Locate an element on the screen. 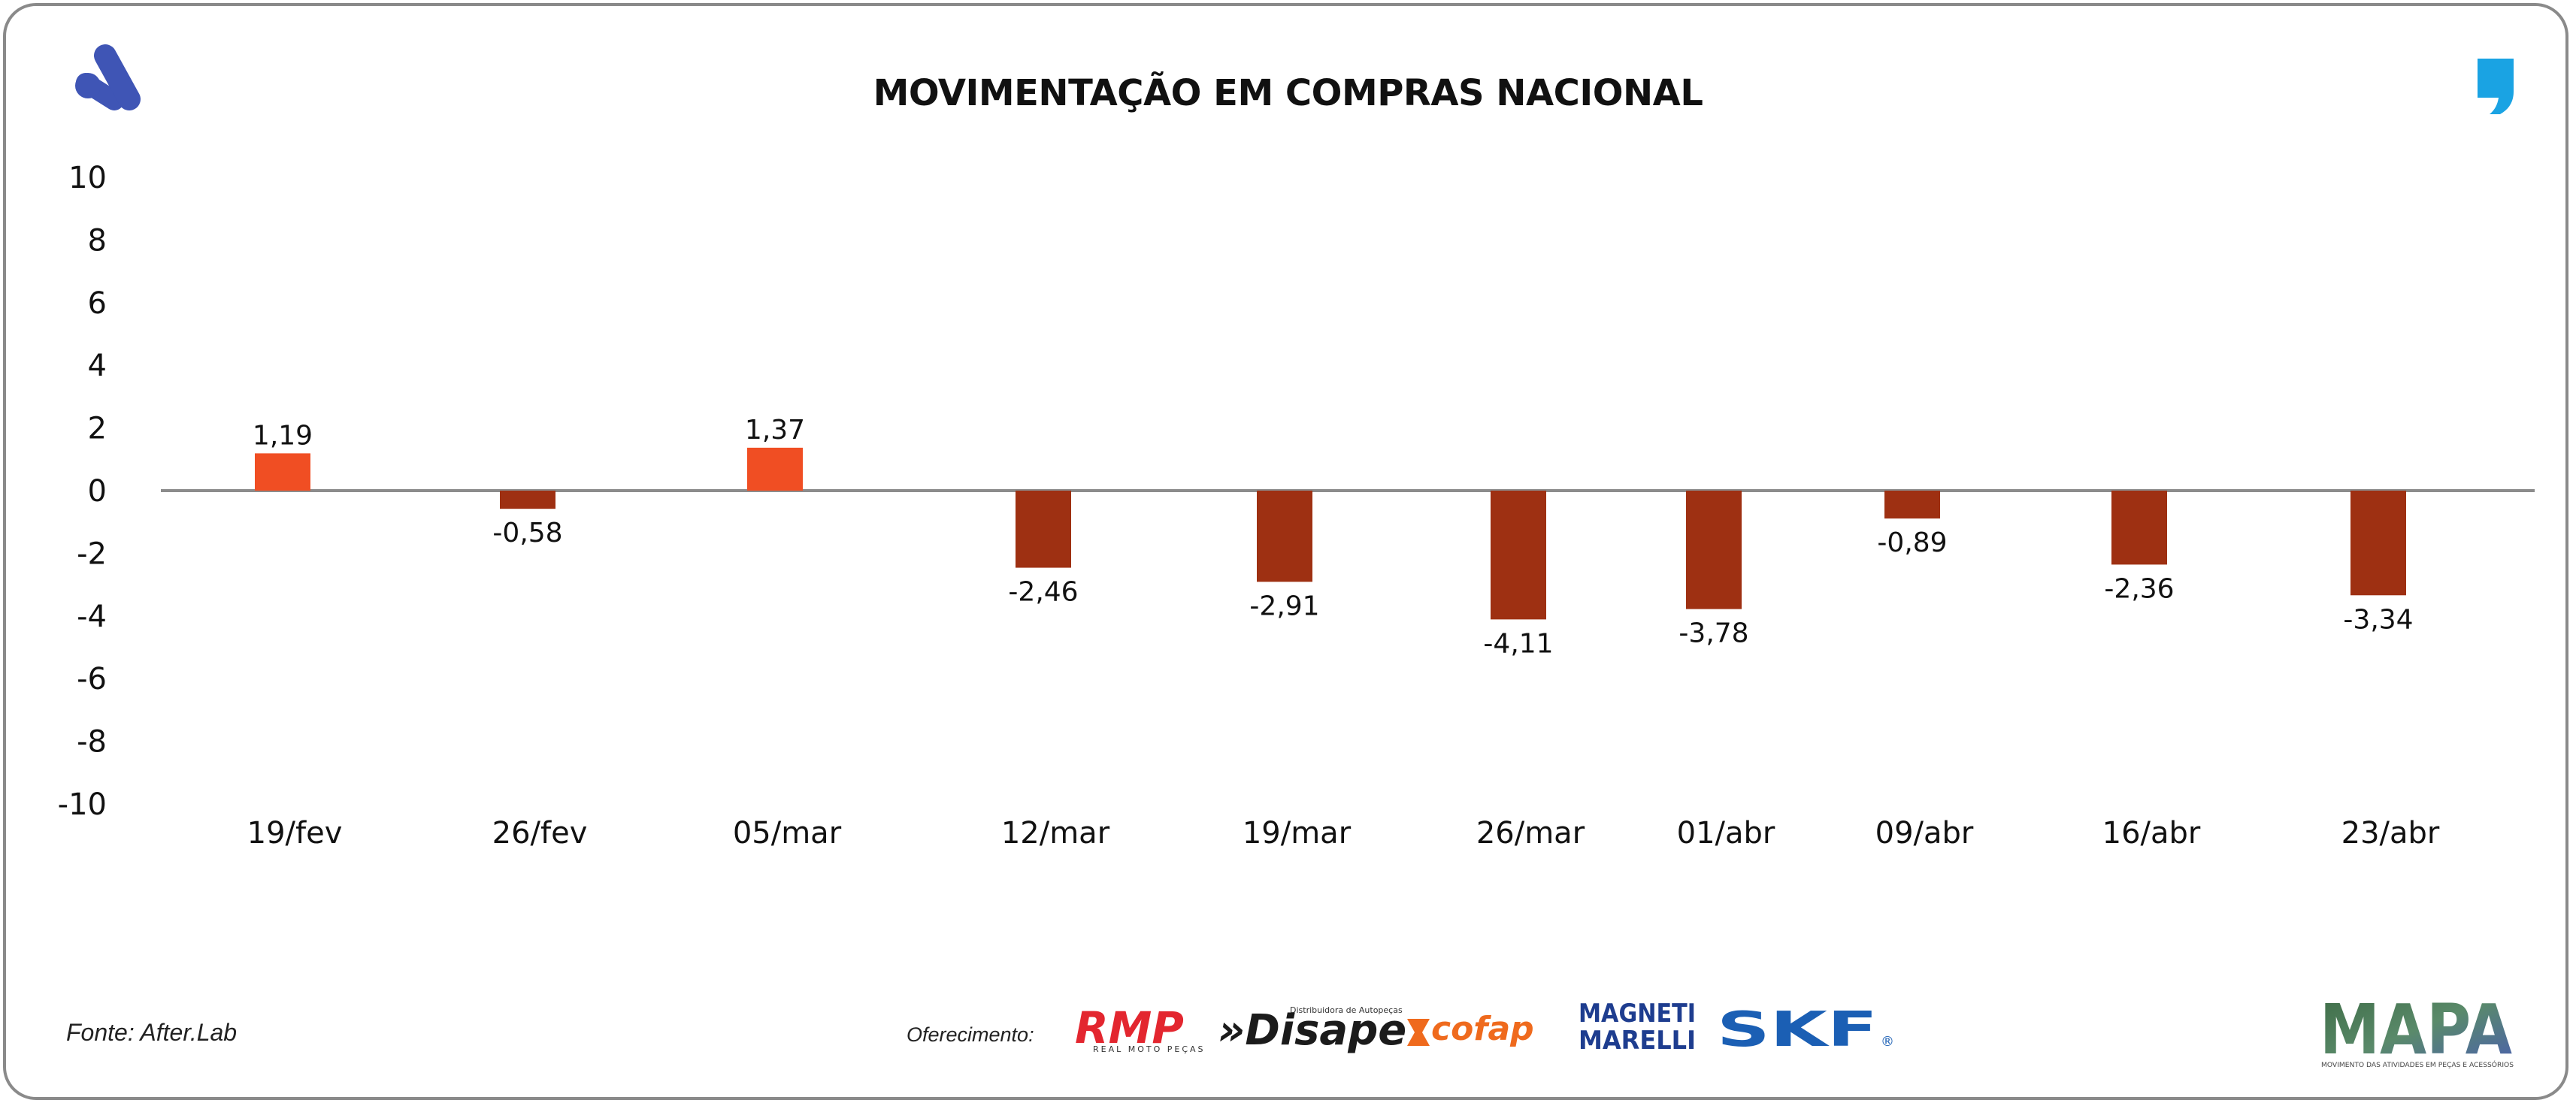 The width and height of the screenshot is (2576, 1106). x-tick-label: 05/mar is located at coordinates (787, 834).